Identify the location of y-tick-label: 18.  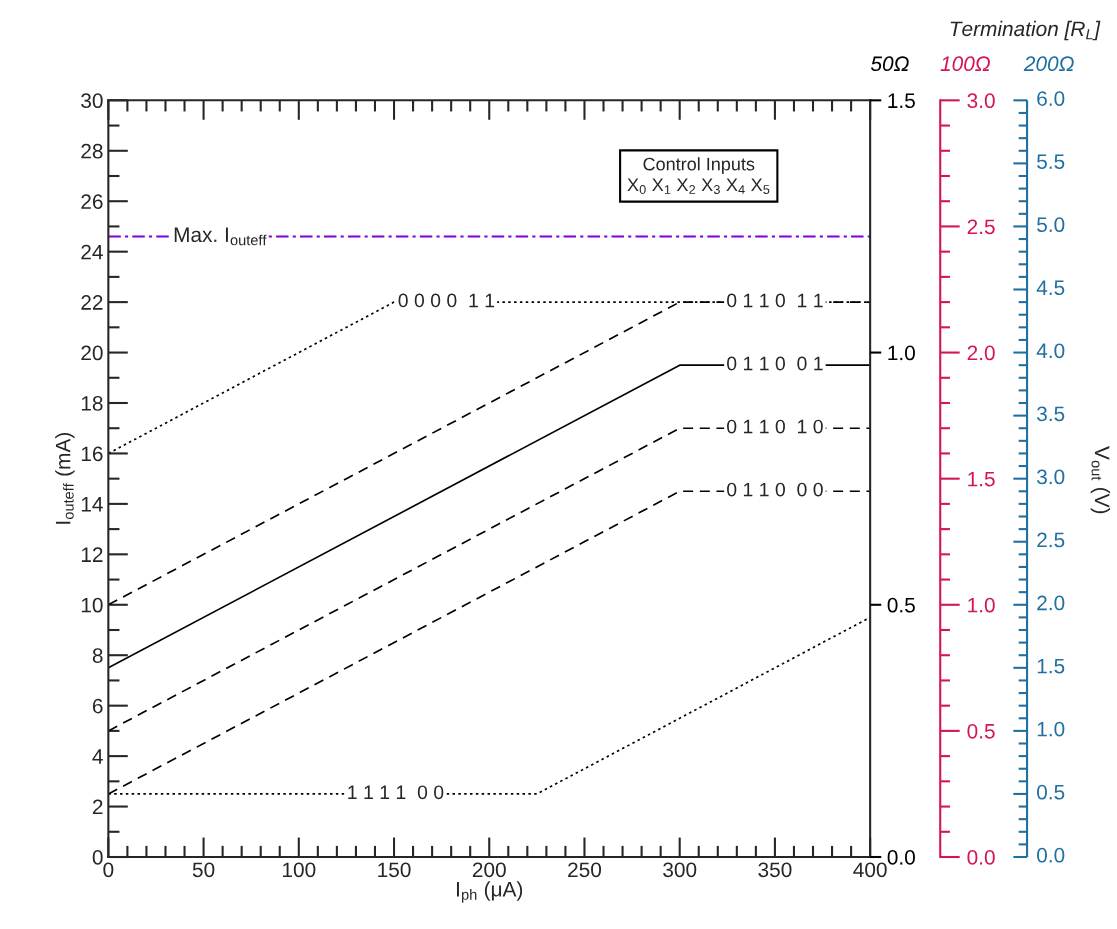
(92, 403).